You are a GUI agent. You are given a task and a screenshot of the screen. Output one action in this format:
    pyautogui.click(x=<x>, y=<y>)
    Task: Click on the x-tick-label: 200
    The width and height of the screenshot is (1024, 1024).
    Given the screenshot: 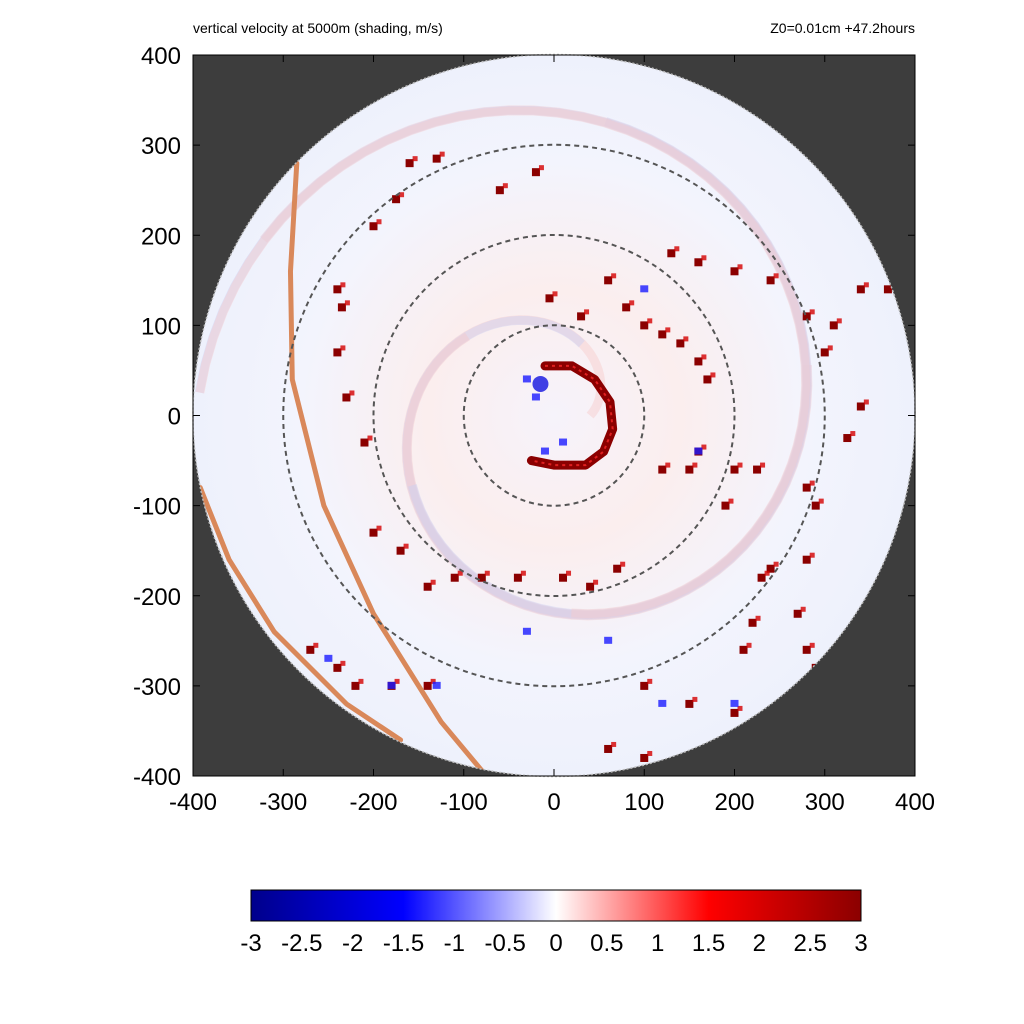 What is the action you would take?
    pyautogui.click(x=734, y=802)
    